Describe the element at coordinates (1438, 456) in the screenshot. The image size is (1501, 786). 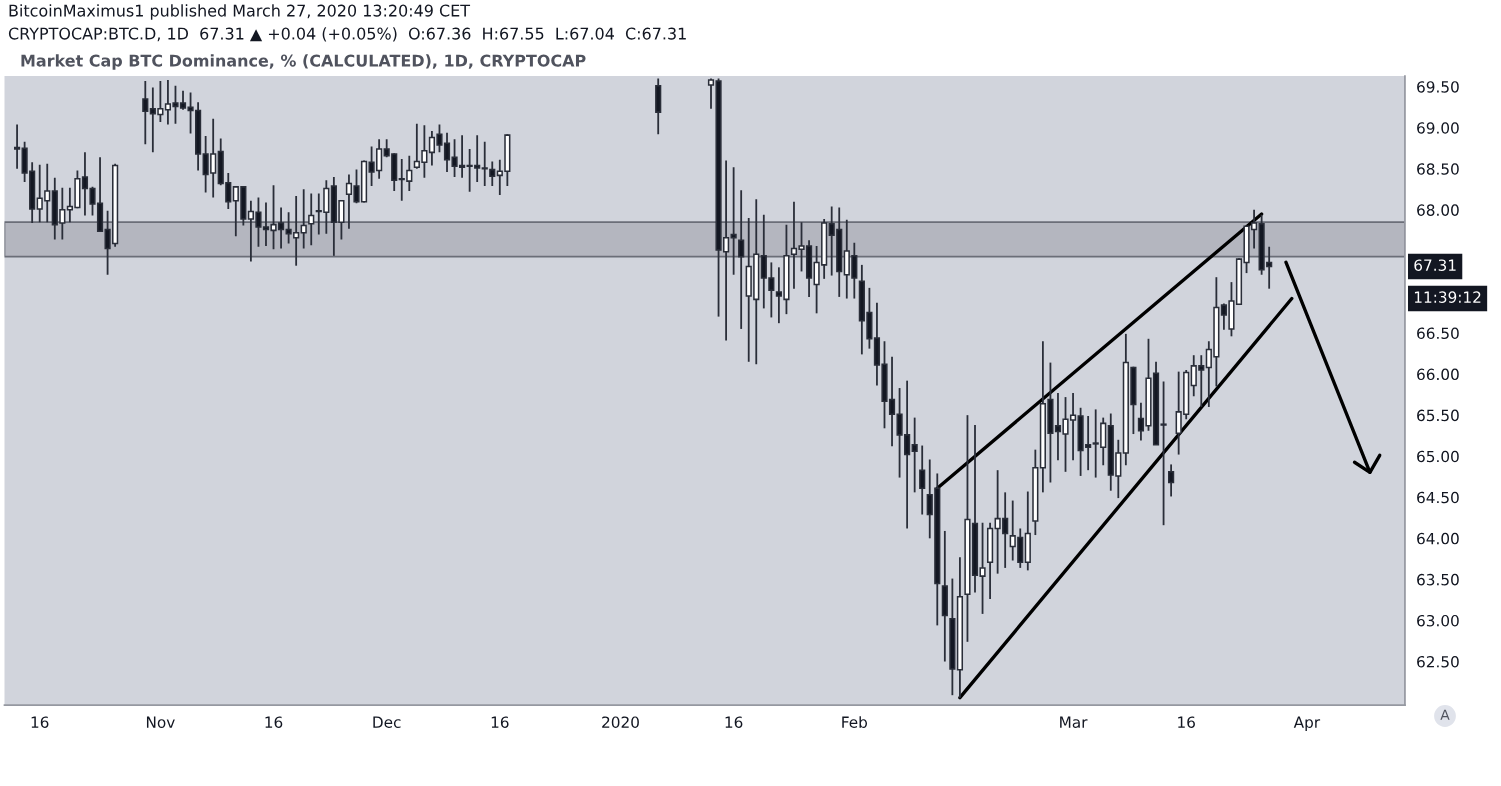
I see `y-tick-label: 65.00` at that location.